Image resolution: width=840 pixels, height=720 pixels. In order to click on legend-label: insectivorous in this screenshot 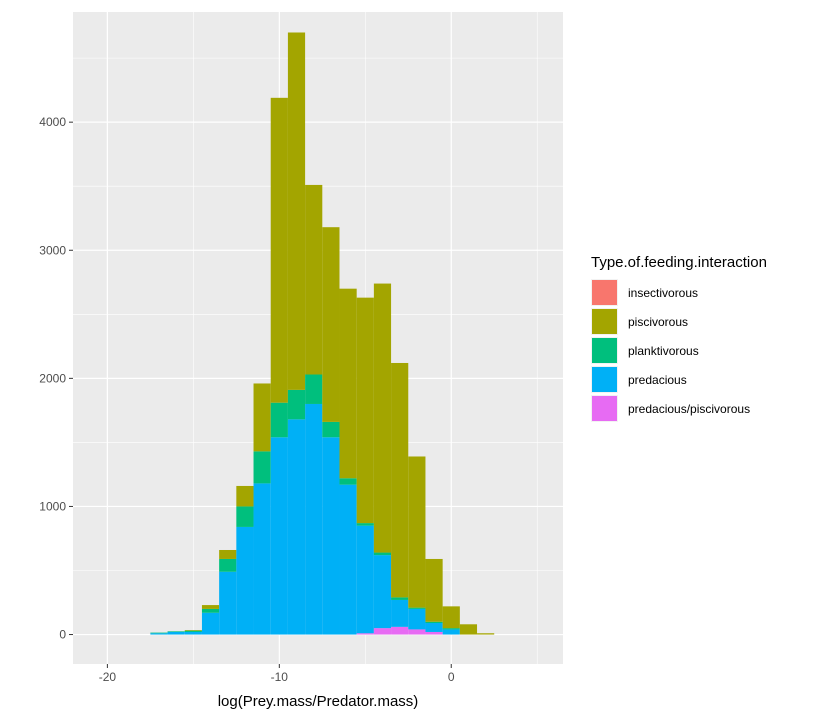, I will do `click(663, 293)`.